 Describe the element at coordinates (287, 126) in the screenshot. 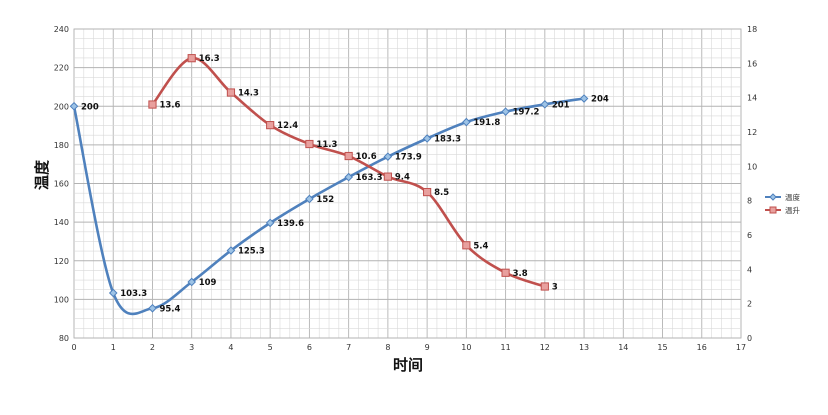

I see `data-label: 12.4` at that location.